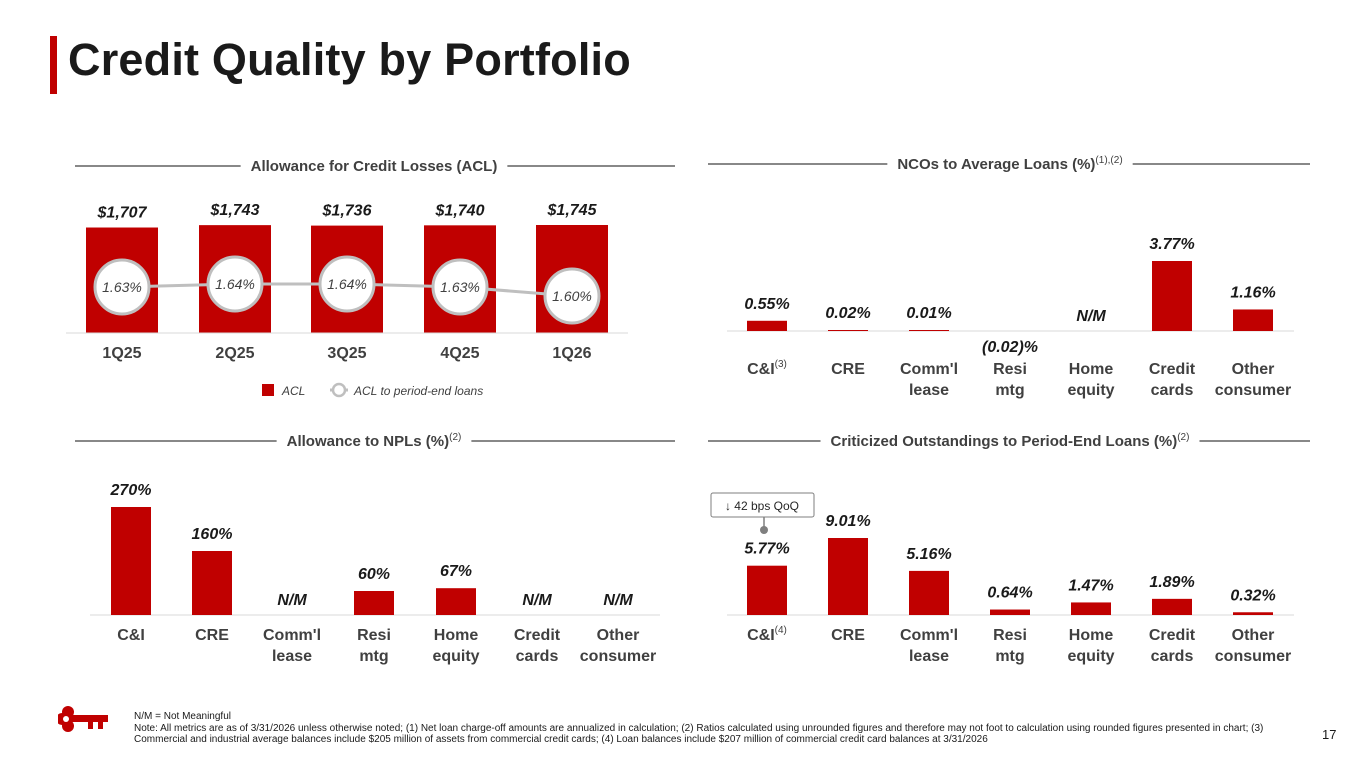 This screenshot has width=1365, height=768. What do you see at coordinates (764, 530) in the screenshot?
I see `crit-annotation-dot` at bounding box center [764, 530].